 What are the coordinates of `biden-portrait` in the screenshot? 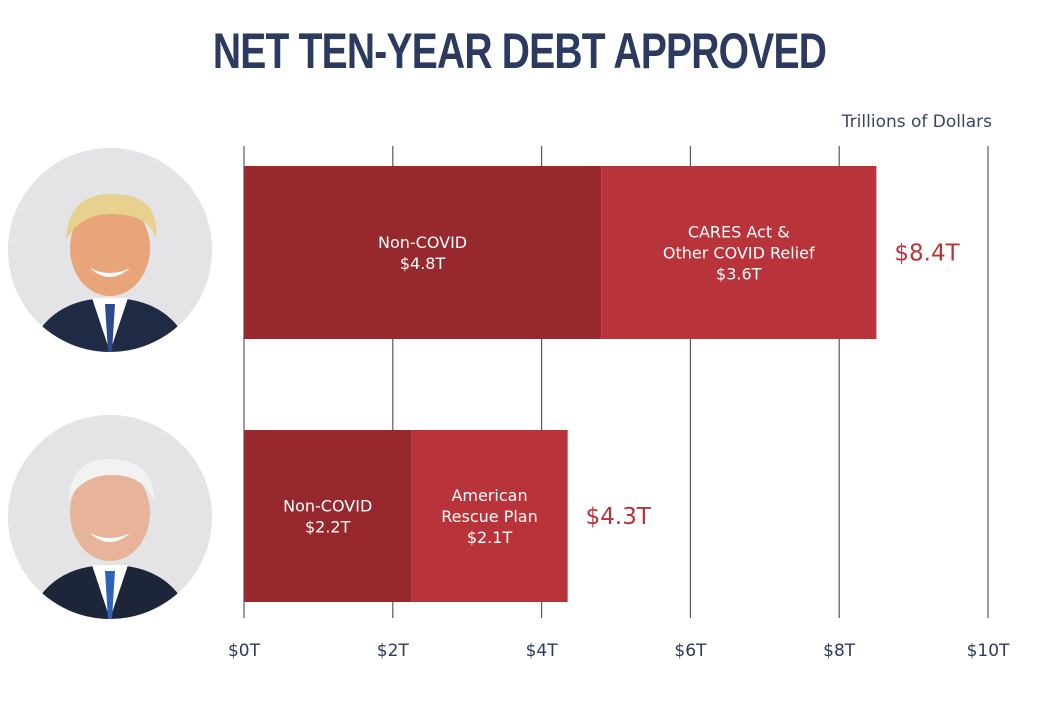 It's located at (110, 517).